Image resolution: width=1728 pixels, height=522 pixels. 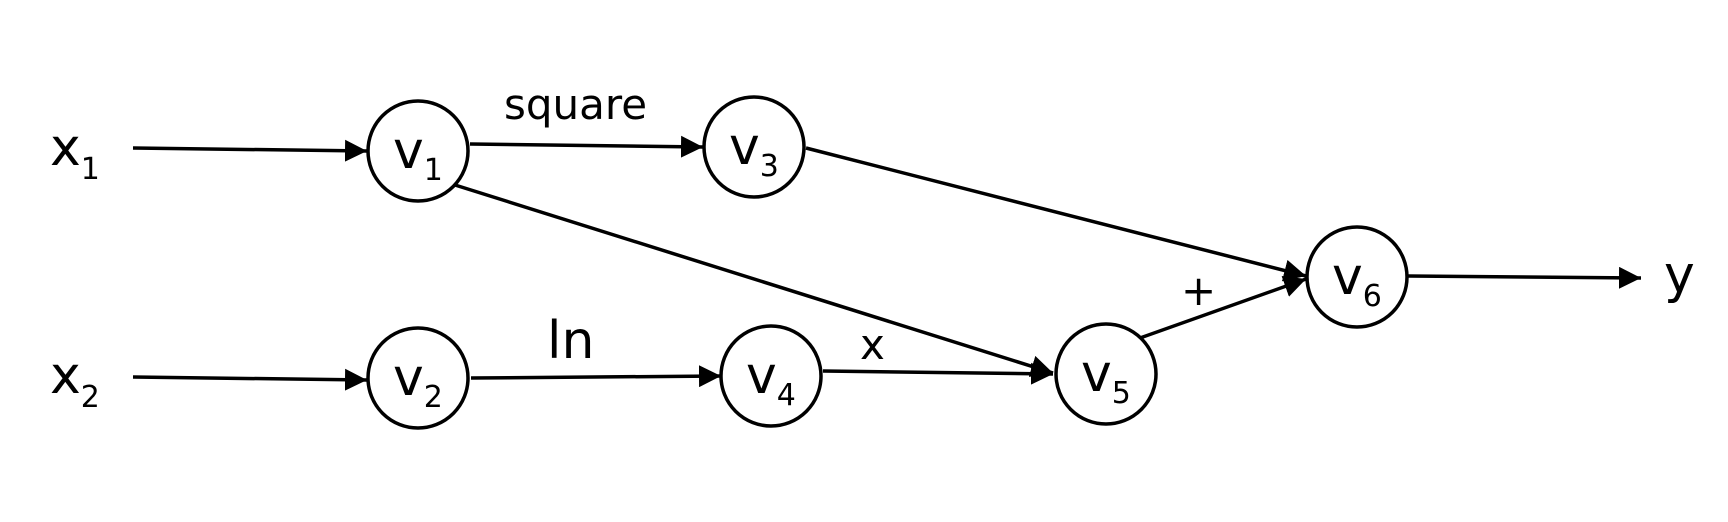 What do you see at coordinates (596, 376) in the screenshot?
I see `edge-v2-v4` at bounding box center [596, 376].